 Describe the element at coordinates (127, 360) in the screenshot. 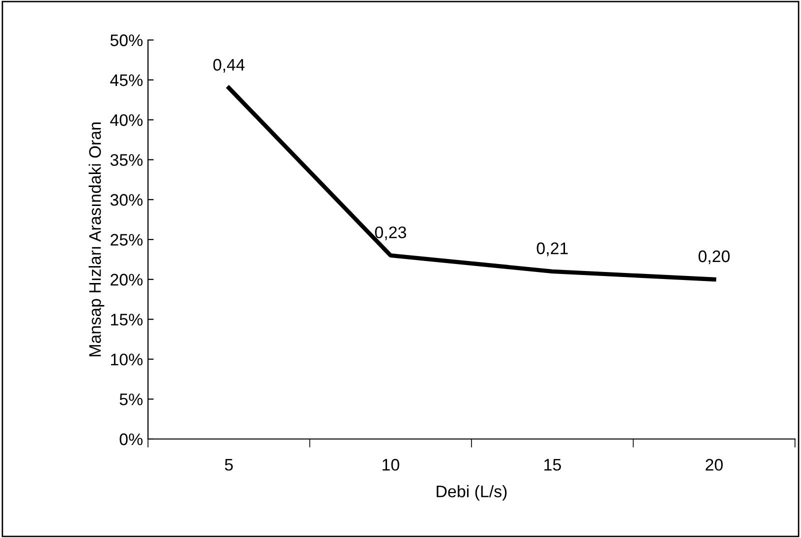

I see `y-tick-label: 10%` at that location.